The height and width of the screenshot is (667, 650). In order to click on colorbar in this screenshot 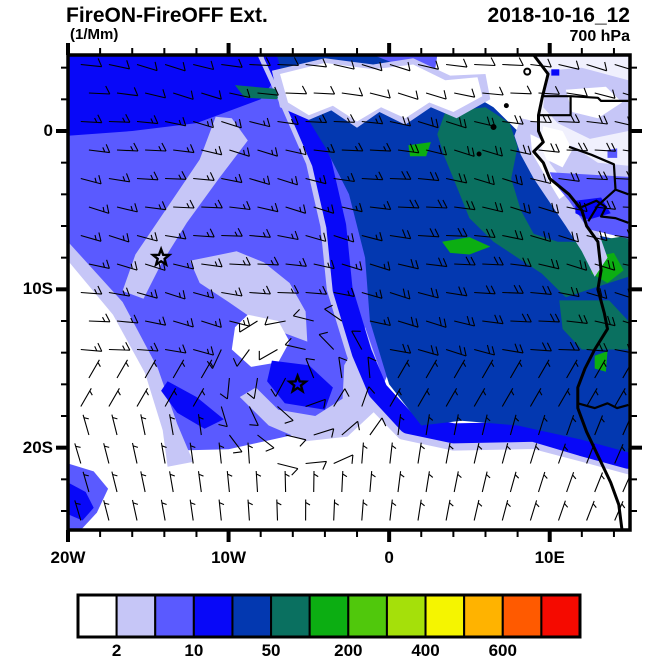, I will do `click(329, 616)`.